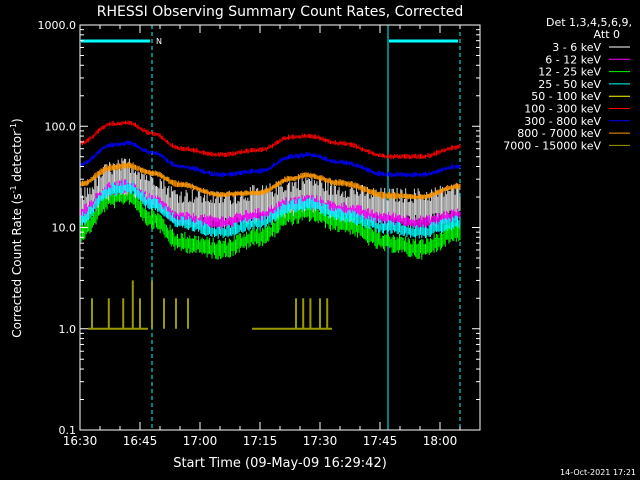 The image size is (640, 480). I want to click on legend-label: 100 - 300 keV, so click(562, 109).